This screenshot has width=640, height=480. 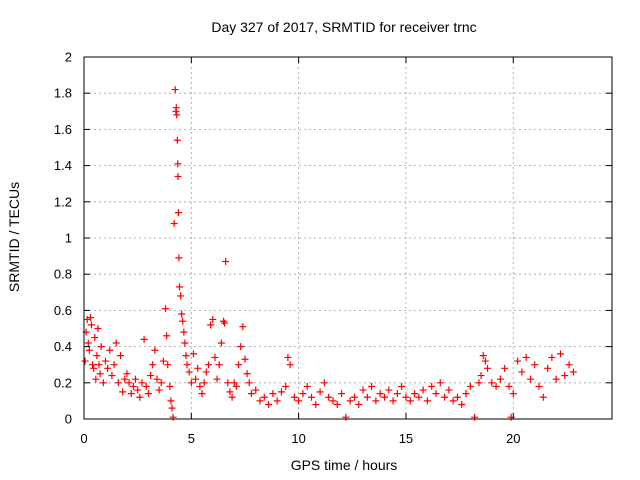 What do you see at coordinates (14, 237) in the screenshot?
I see `y-axis-title: SRMTID / TECUs` at bounding box center [14, 237].